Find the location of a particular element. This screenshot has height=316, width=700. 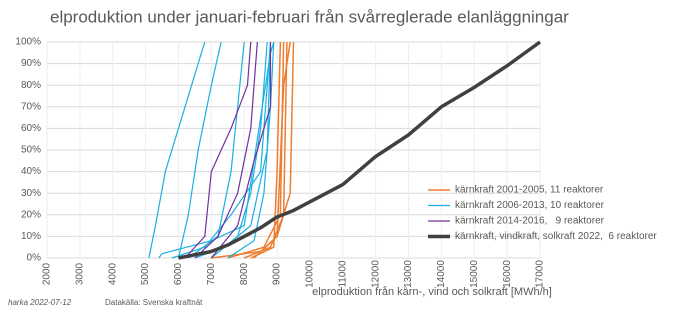

x-tick-label: 9000 is located at coordinates (277, 273).